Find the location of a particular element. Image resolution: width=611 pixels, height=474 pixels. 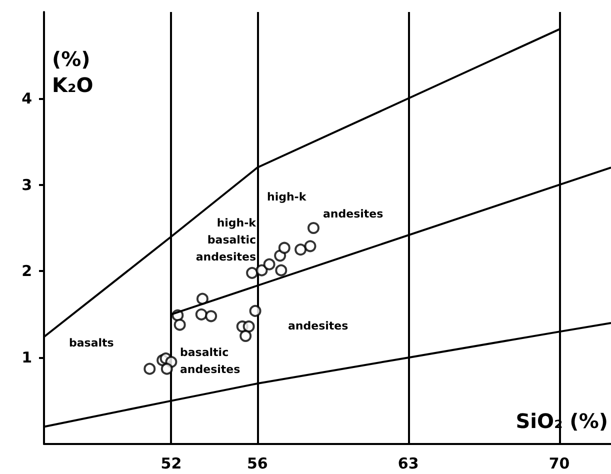

x-tick-label: 63 is located at coordinates (408, 463).